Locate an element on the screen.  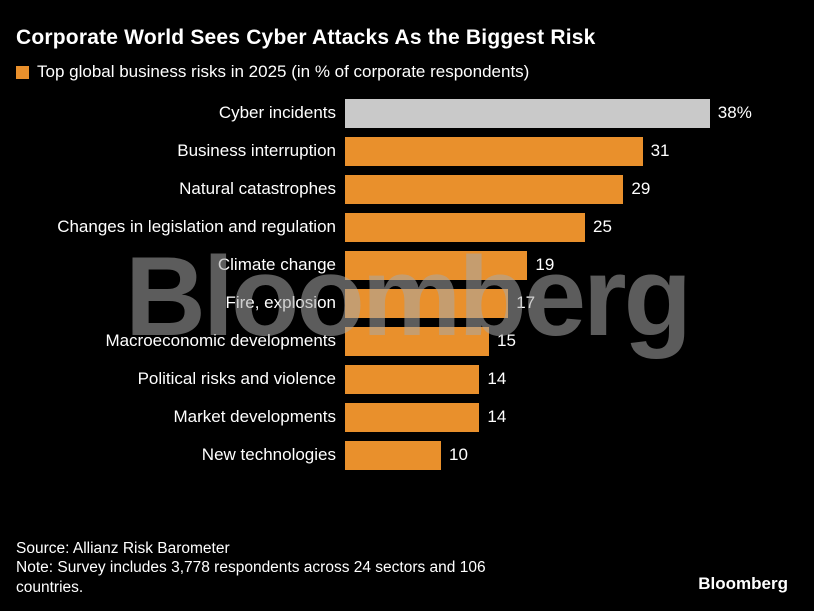
bar-label: Changes in legislation and regulation is located at coordinates (196, 226).